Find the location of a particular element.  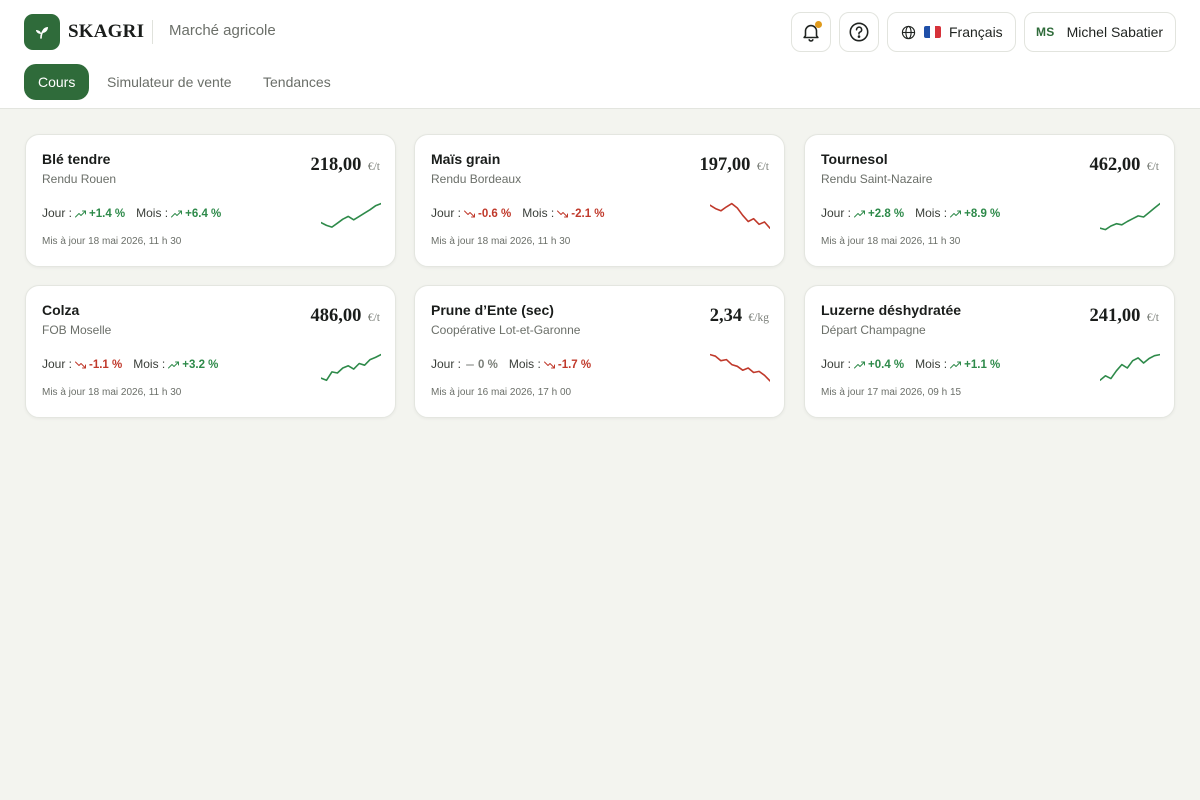

price: 486,00 €/t is located at coordinates (345, 316).